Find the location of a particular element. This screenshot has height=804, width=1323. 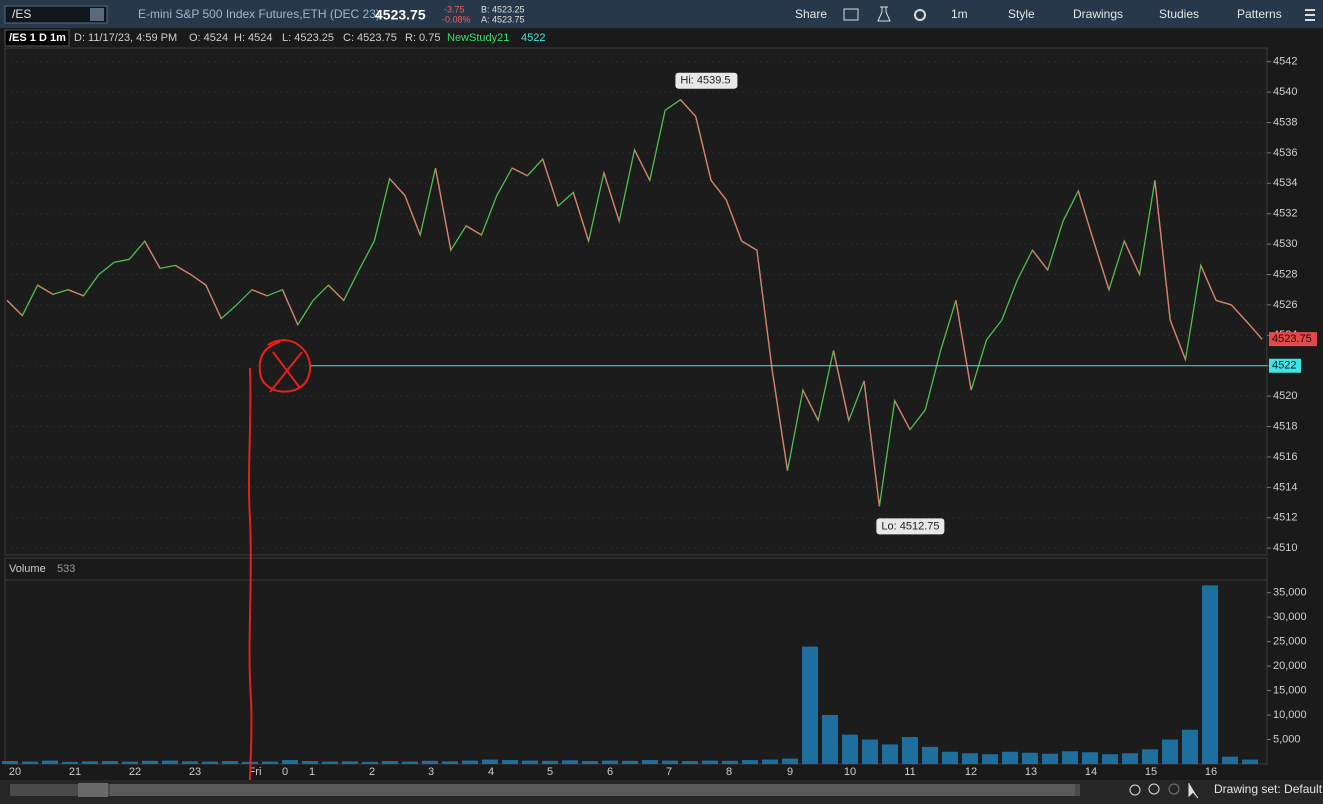

volume-title: Volume is located at coordinates (27, 569).